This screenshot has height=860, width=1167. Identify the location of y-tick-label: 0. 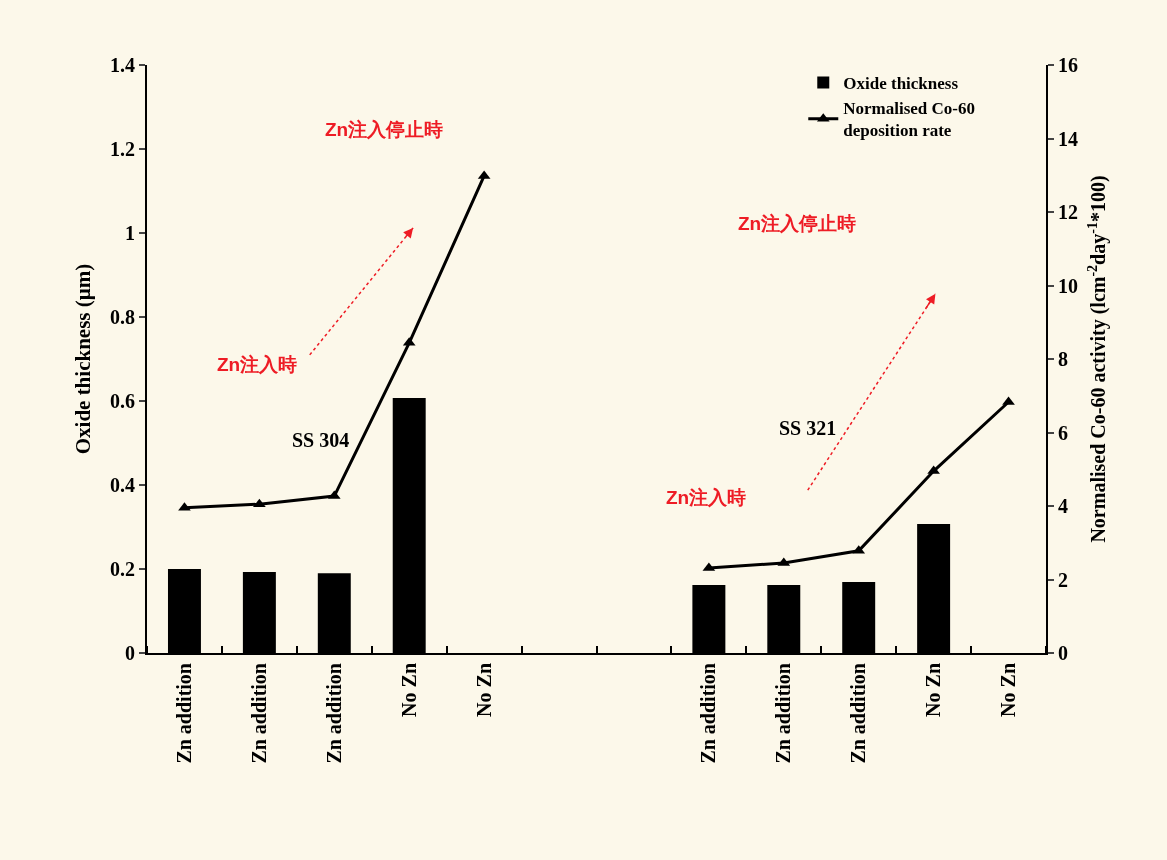
(130, 653).